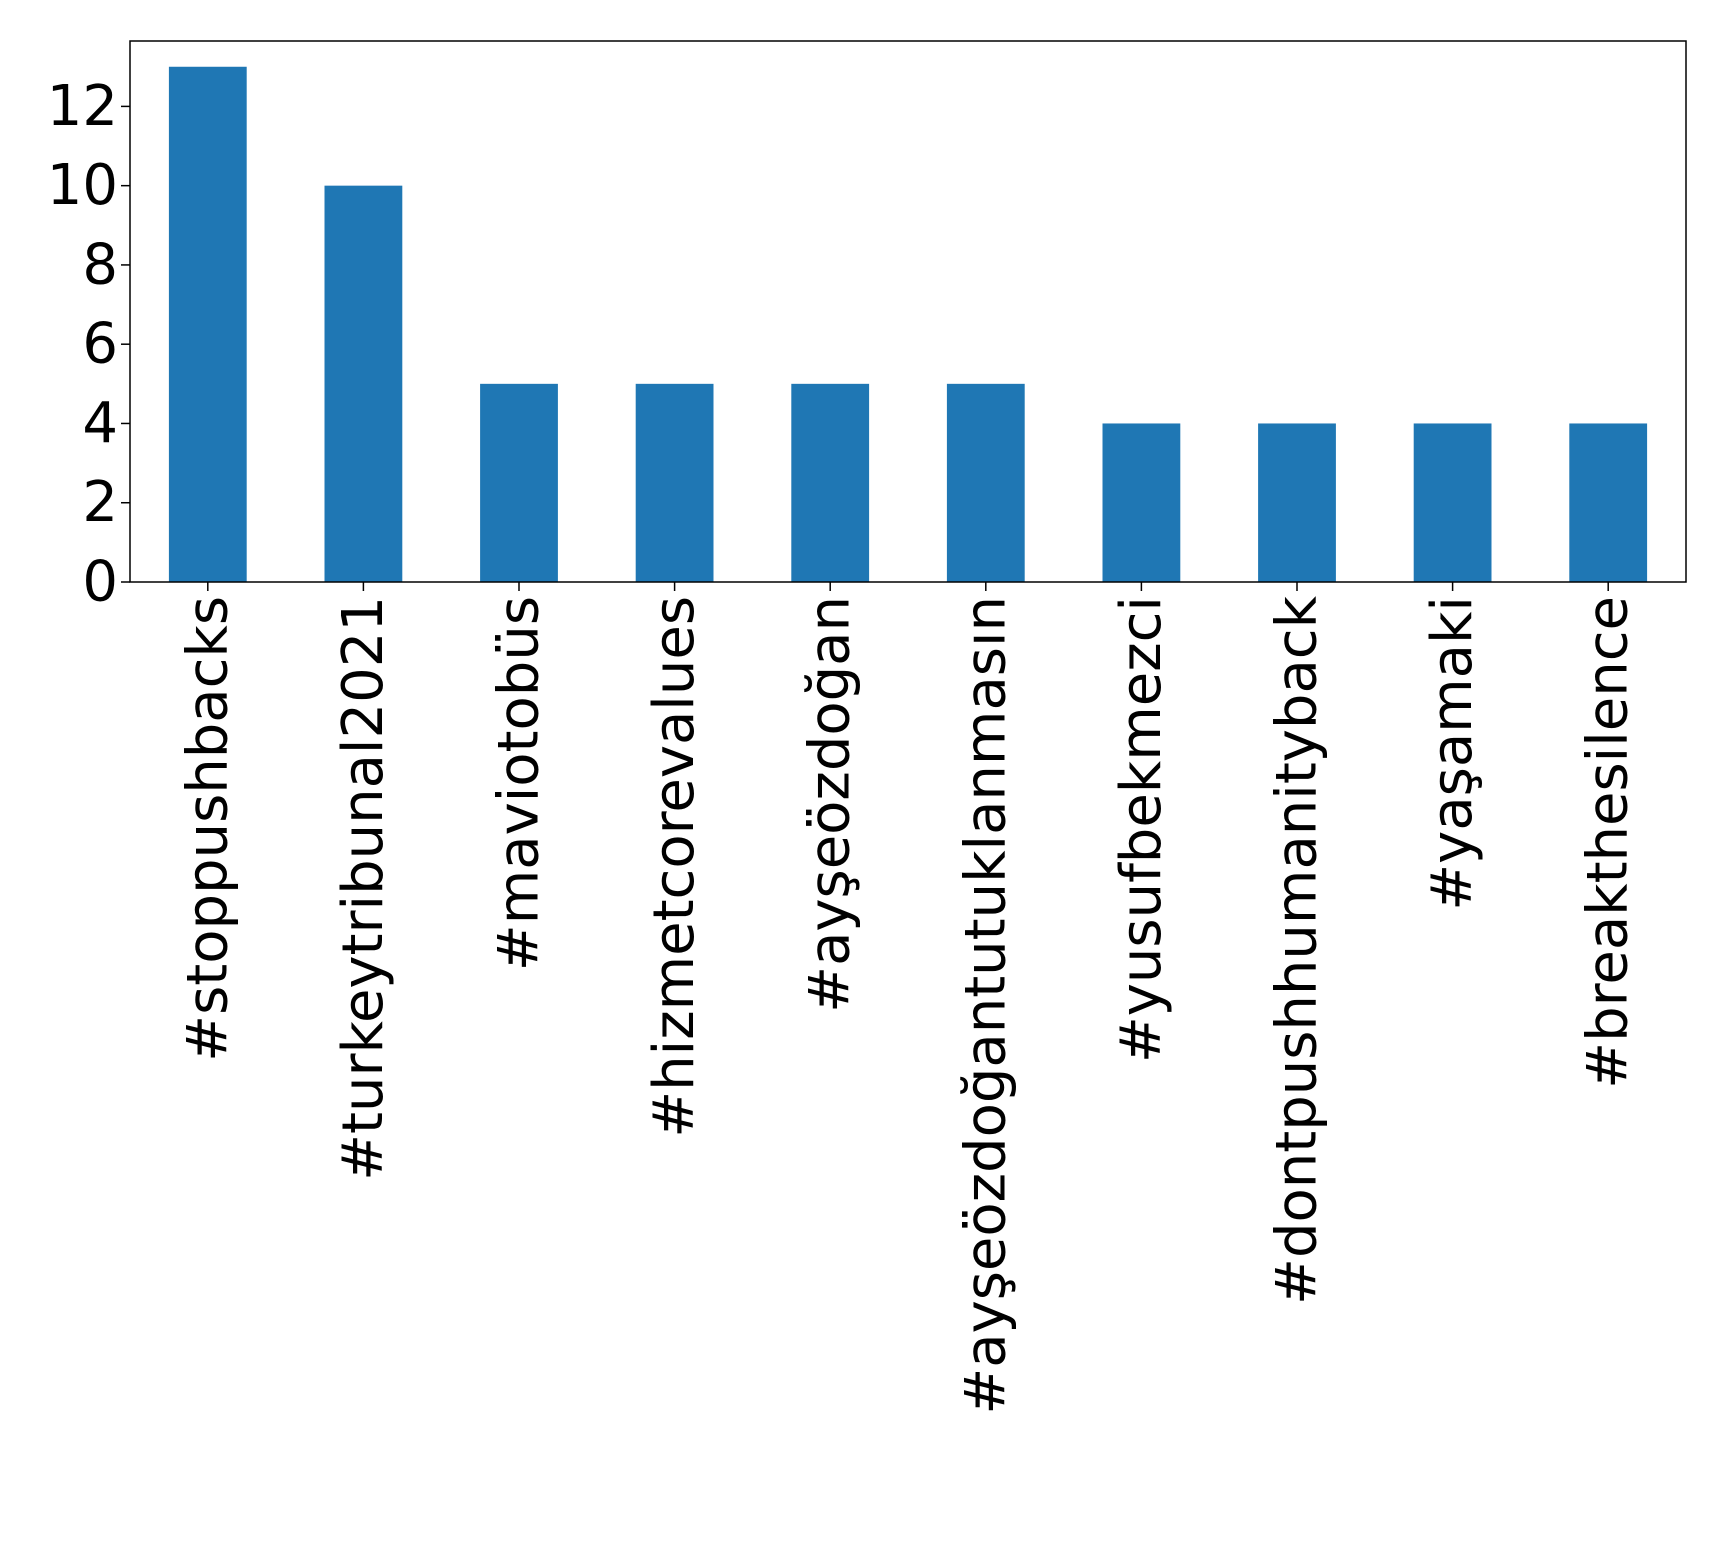 This screenshot has width=1719, height=1541. What do you see at coordinates (1452, 753) in the screenshot?
I see `x-tick-label-8: #yaşamaki` at bounding box center [1452, 753].